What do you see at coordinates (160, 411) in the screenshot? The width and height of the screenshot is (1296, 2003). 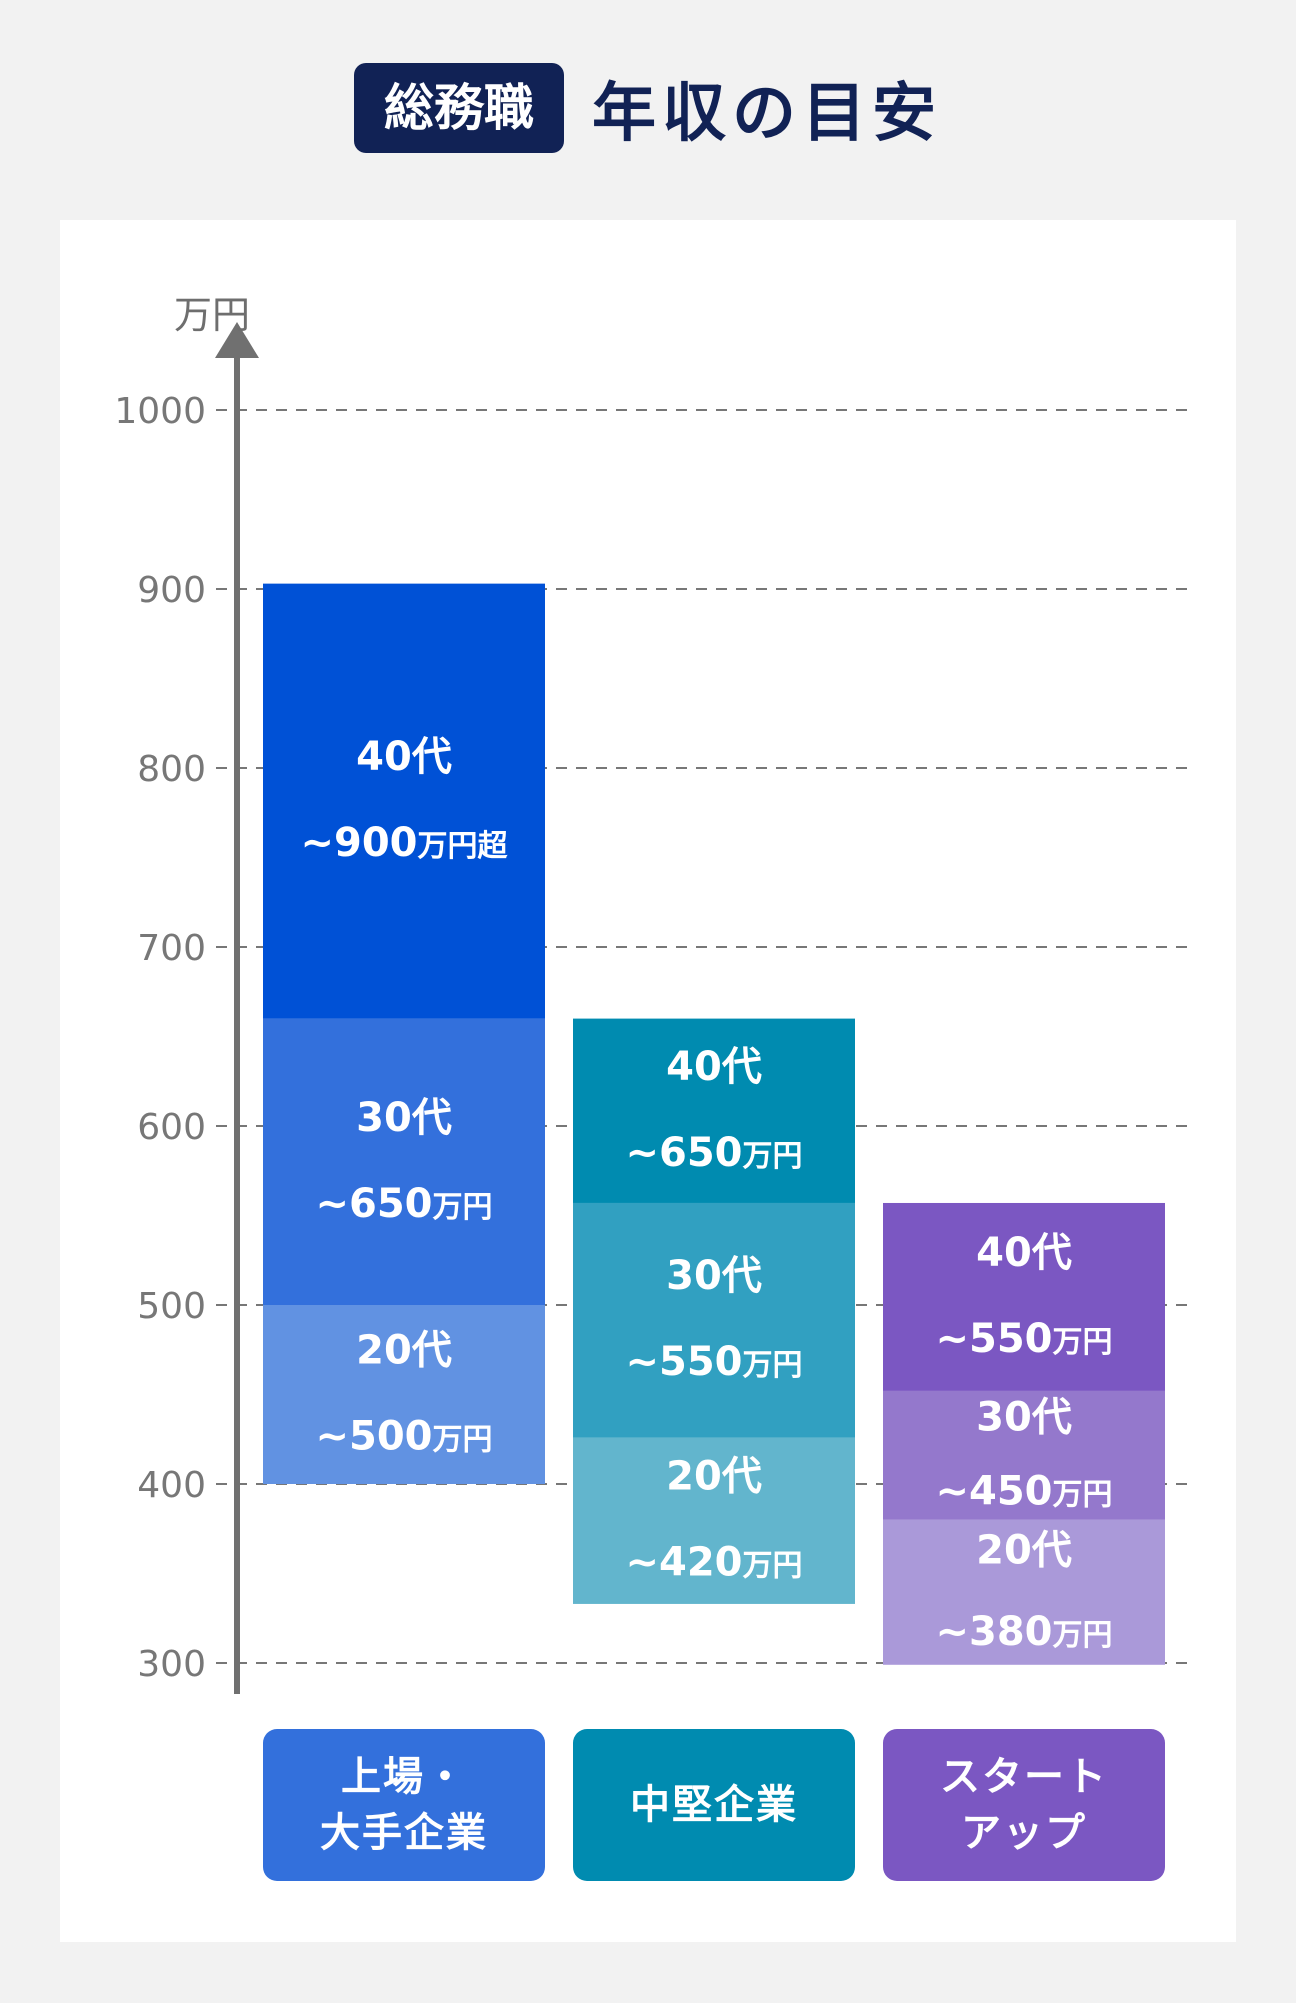 I see `y-tick-label: 1000` at bounding box center [160, 411].